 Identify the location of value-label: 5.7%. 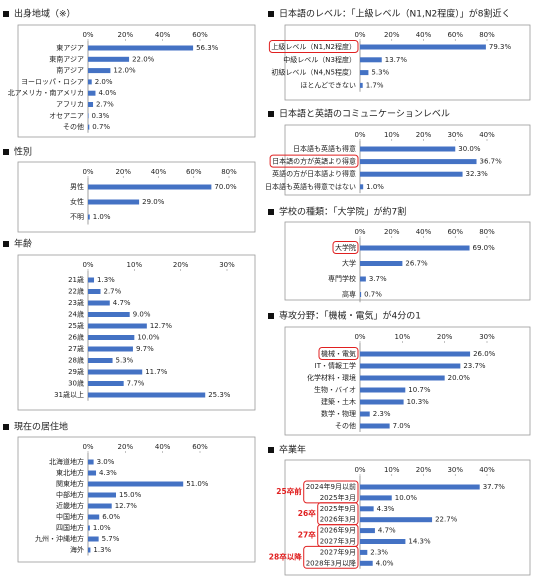
(111, 539).